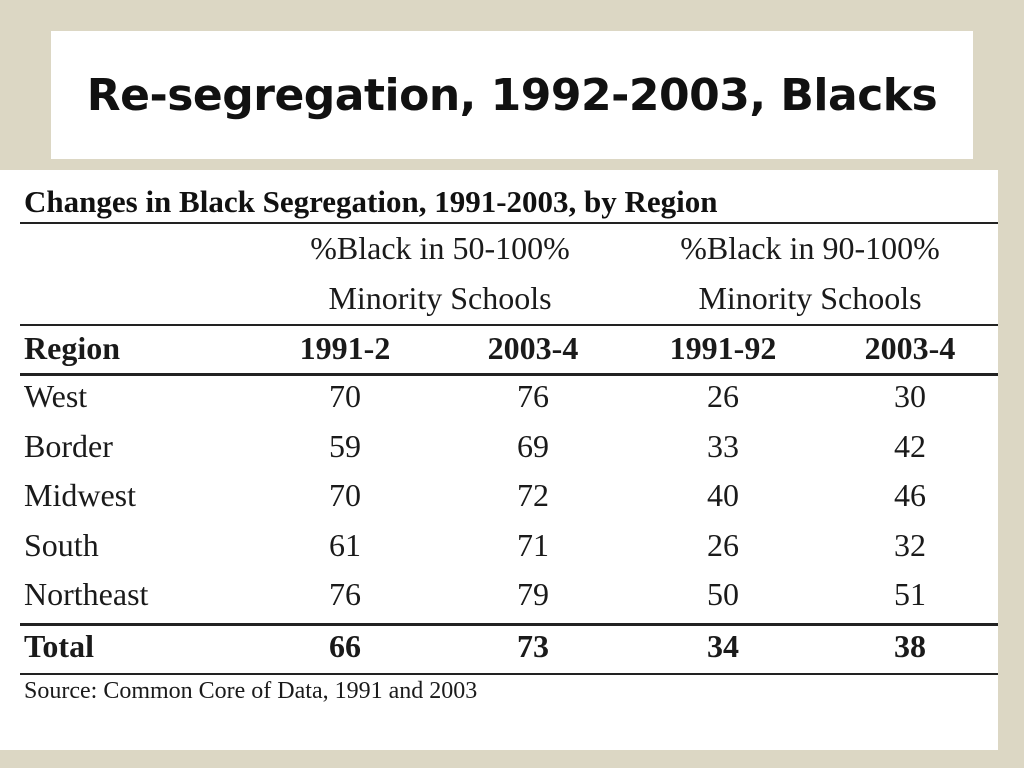 The image size is (1024, 768). I want to click on table-cell: 42, so click(910, 446).